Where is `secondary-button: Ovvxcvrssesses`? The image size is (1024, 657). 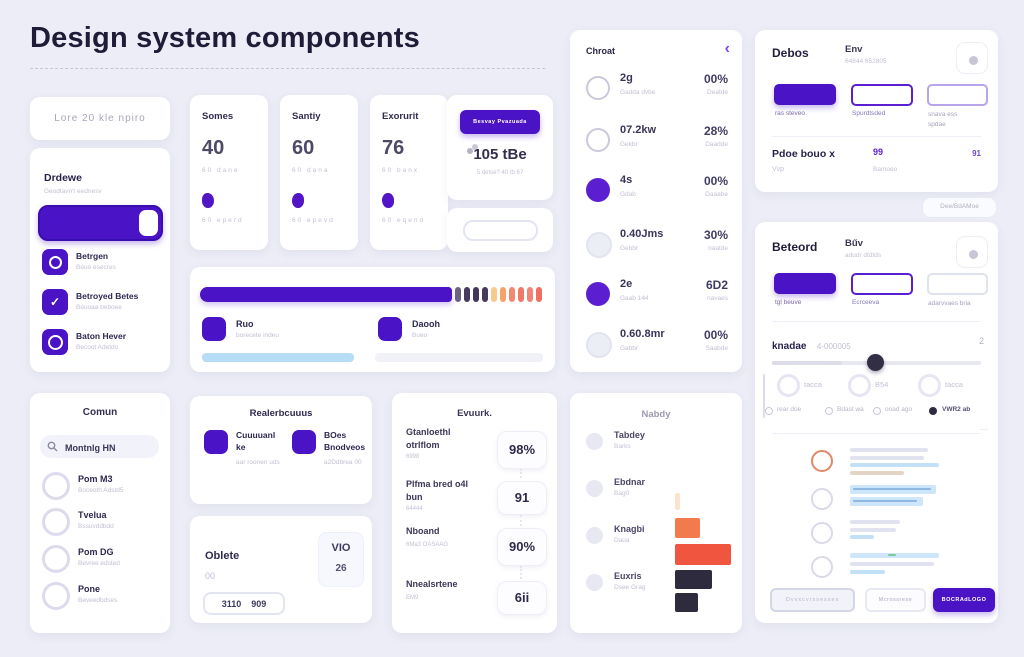
secondary-button: Ovvxcvrssesses is located at coordinates (812, 600).